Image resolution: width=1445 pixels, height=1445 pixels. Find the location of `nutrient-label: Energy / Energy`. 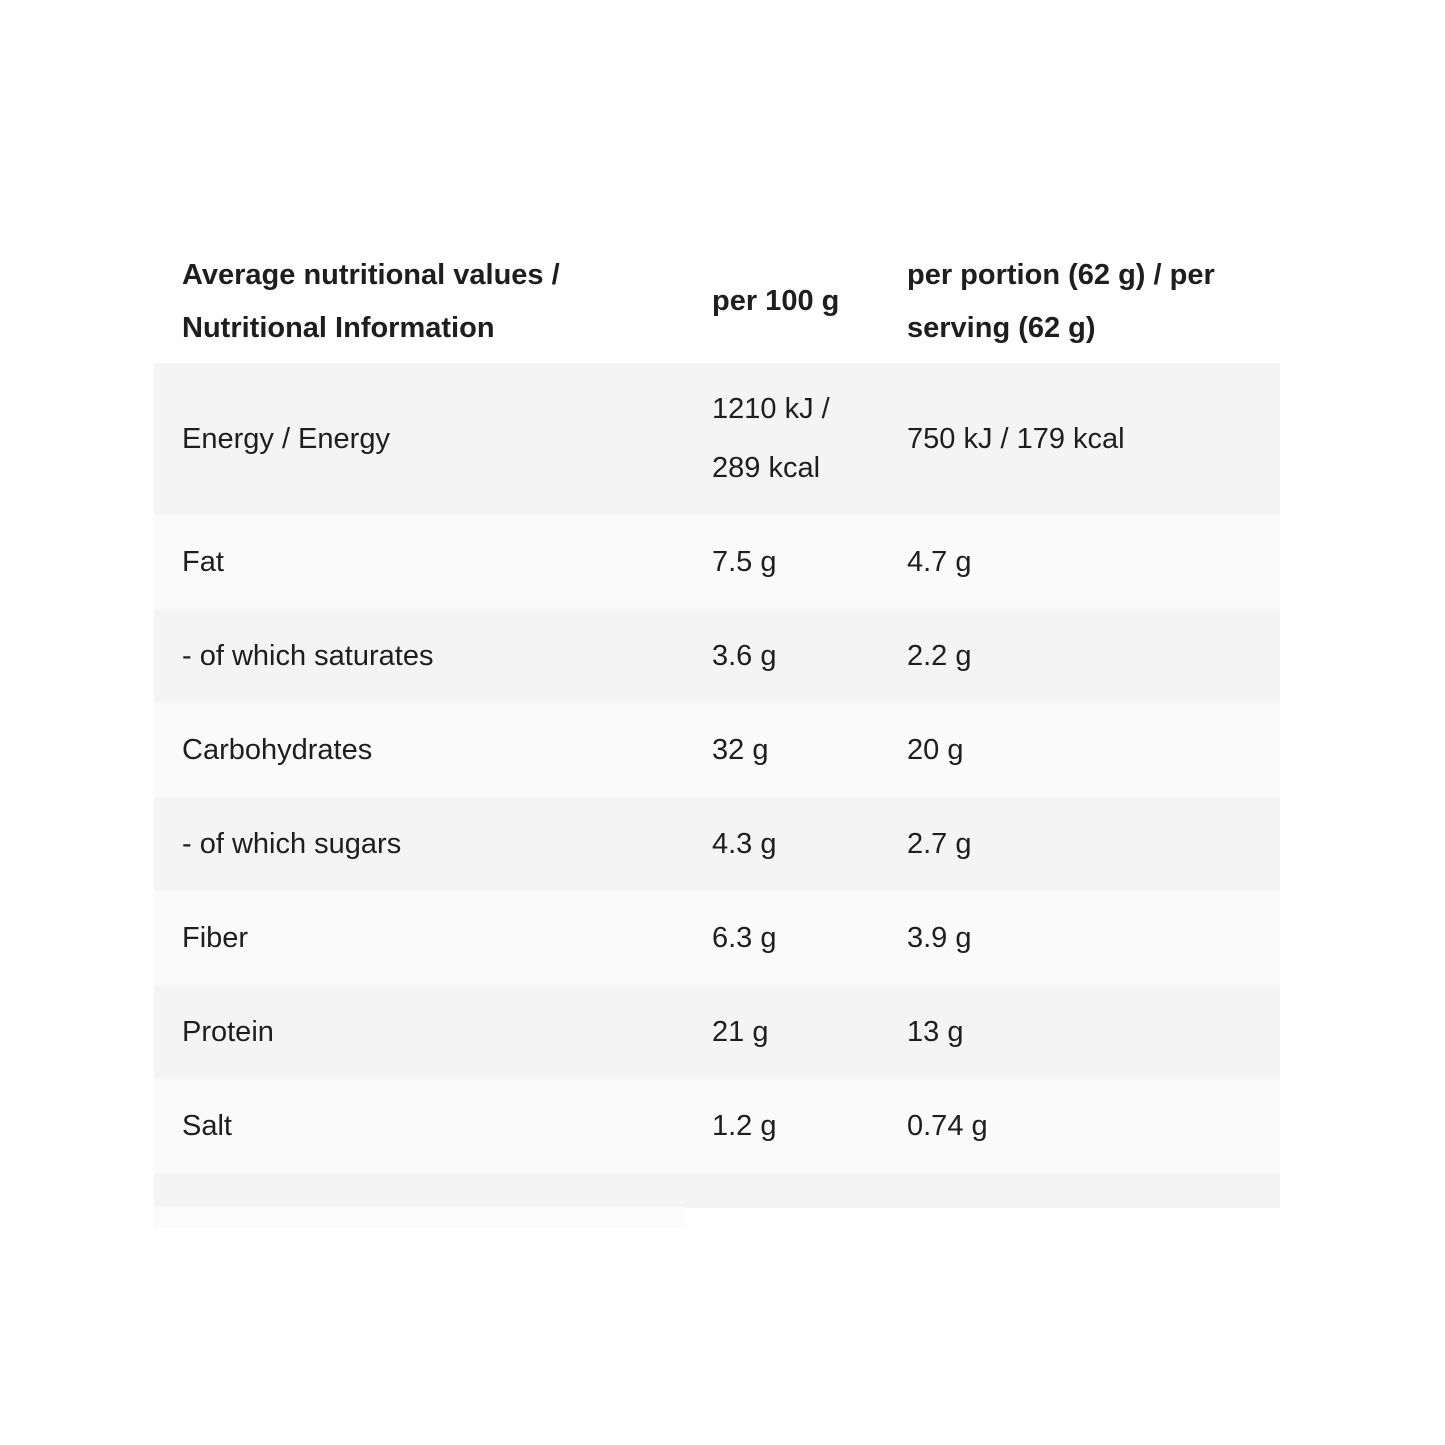

nutrient-label: Energy / Energy is located at coordinates (286, 438).